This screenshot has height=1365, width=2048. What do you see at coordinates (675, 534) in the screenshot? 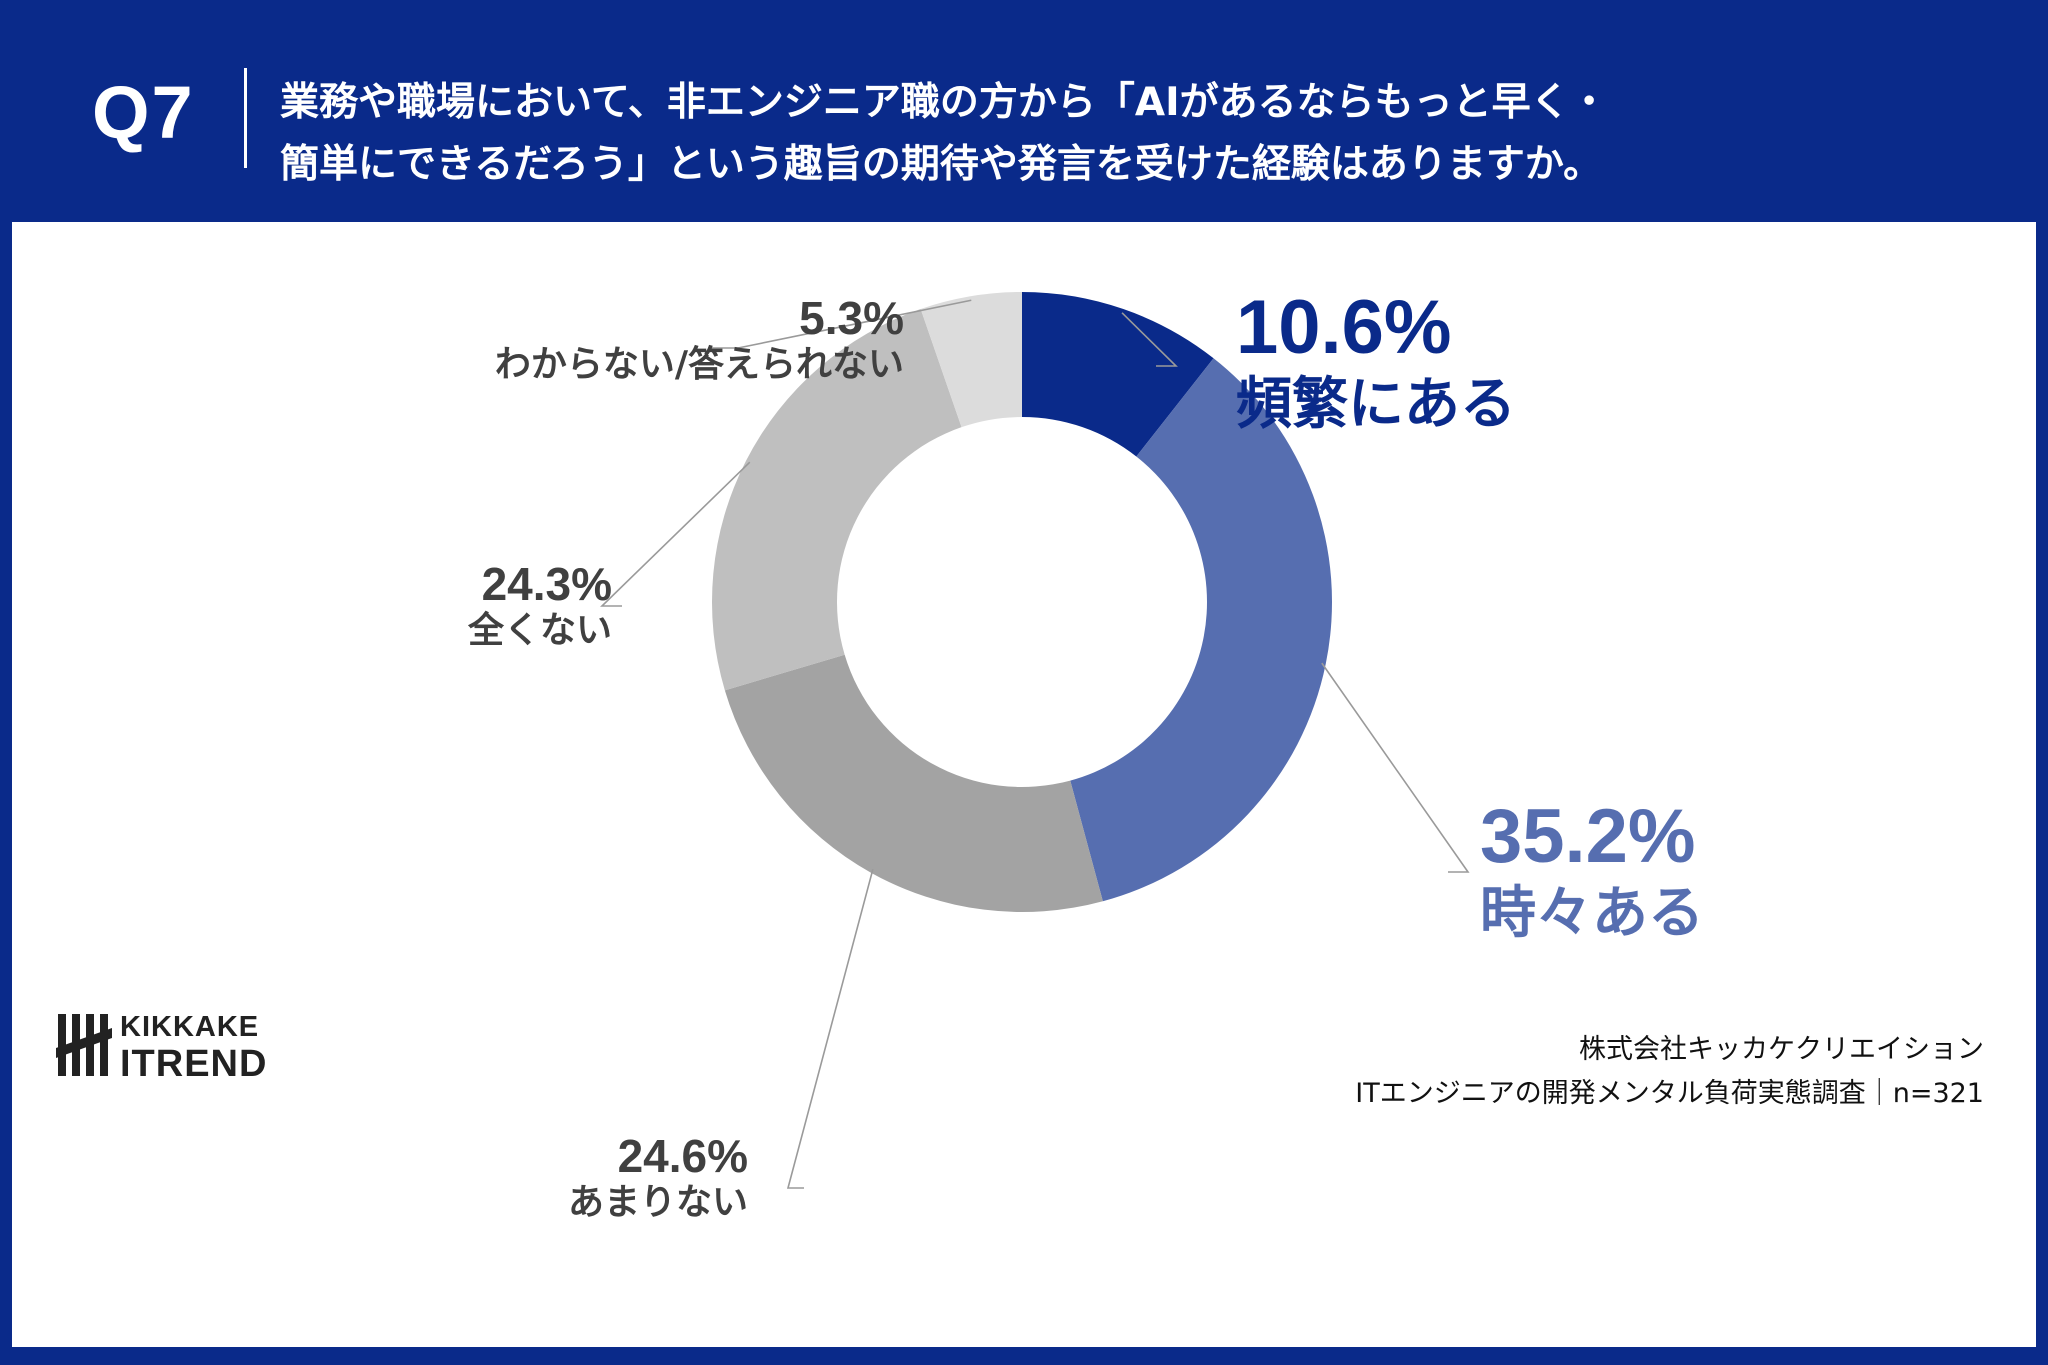
I see `leader-line-never` at bounding box center [675, 534].